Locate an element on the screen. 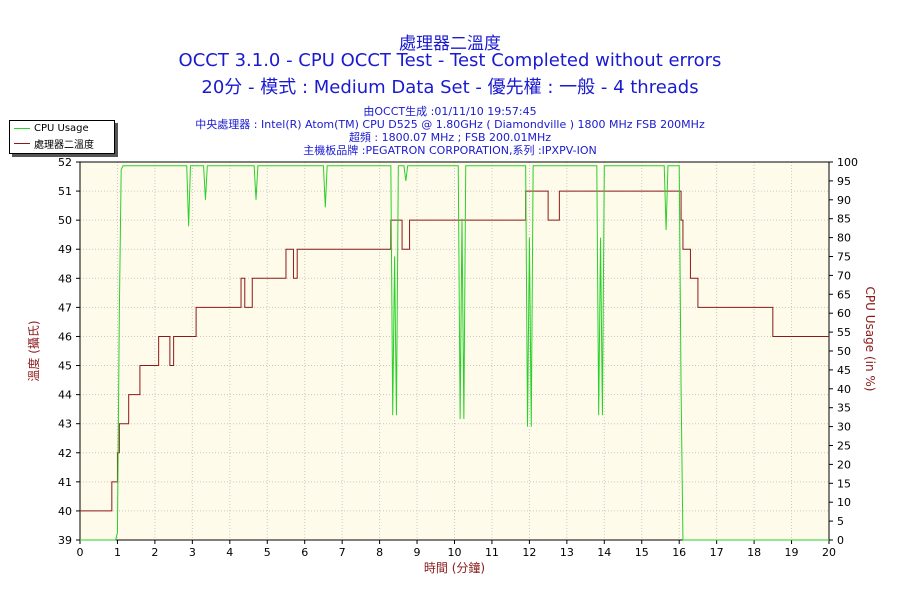  x-tick-label: 9 is located at coordinates (417, 552).